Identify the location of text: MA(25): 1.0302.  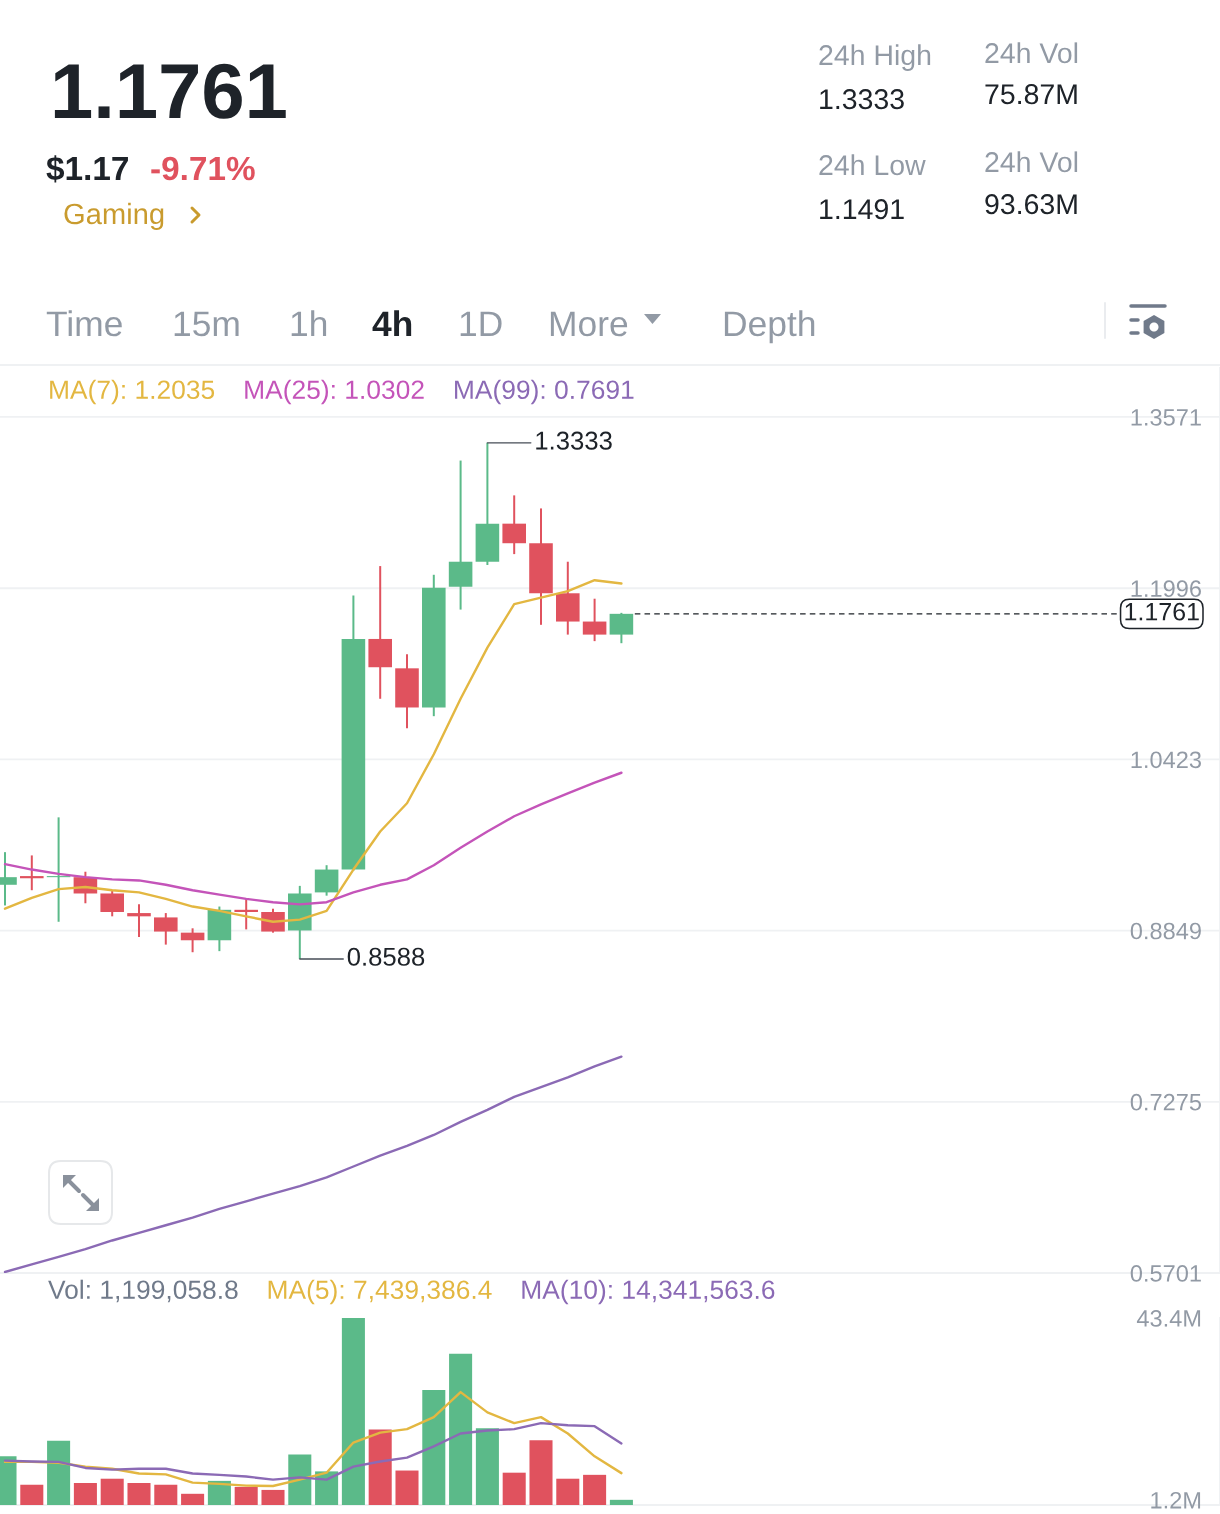
(334, 392).